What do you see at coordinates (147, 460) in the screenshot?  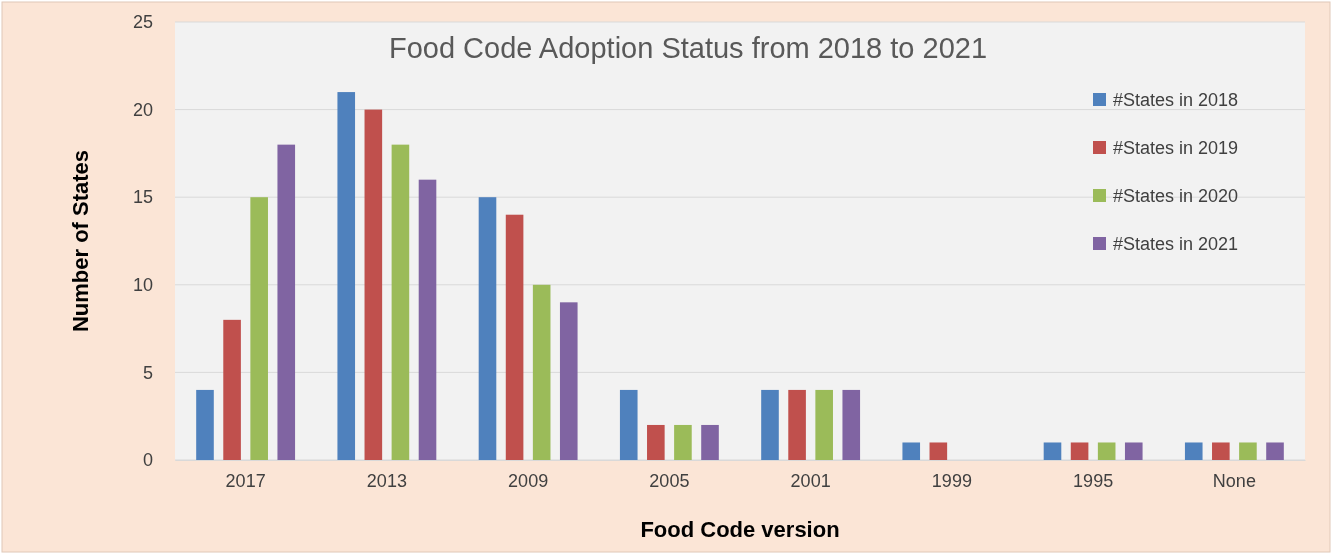 I see `y-tick-label: 0` at bounding box center [147, 460].